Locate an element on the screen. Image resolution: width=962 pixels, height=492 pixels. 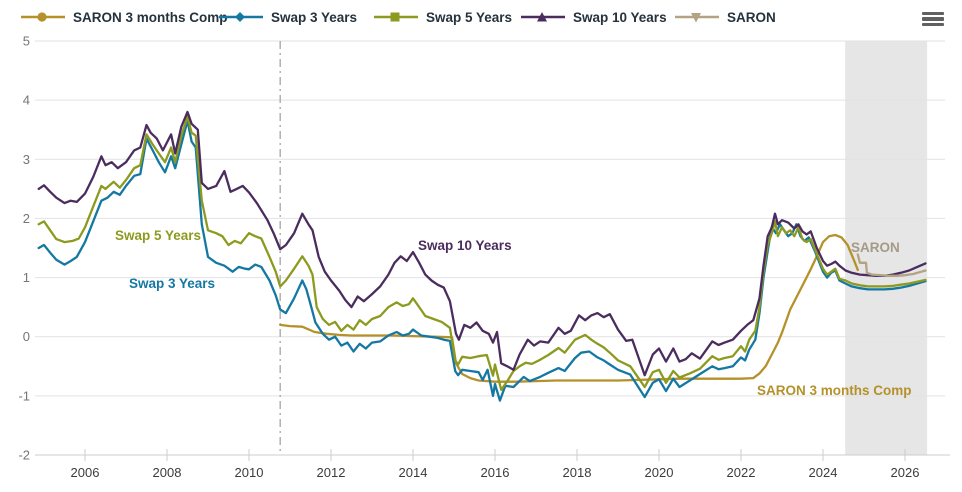
annotation-swap-3-years: Swap 3 Years is located at coordinates (172, 283).